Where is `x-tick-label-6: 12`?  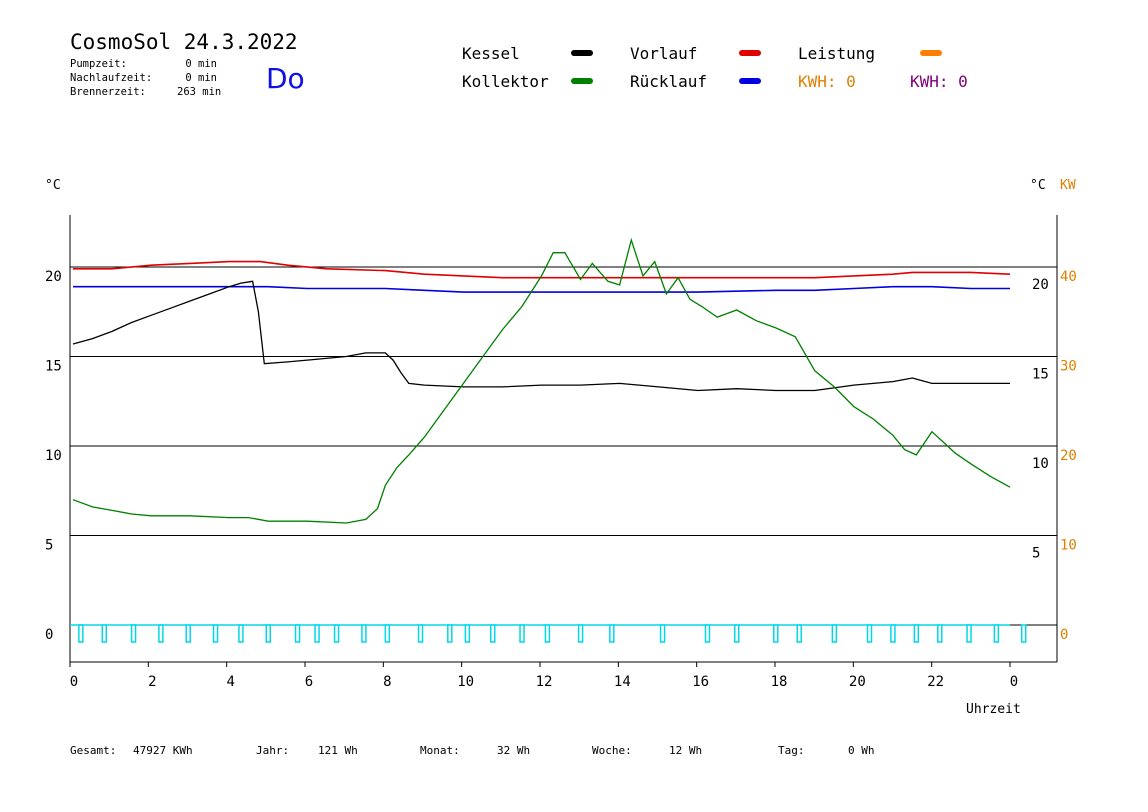
x-tick-label-6: 12 is located at coordinates (544, 682).